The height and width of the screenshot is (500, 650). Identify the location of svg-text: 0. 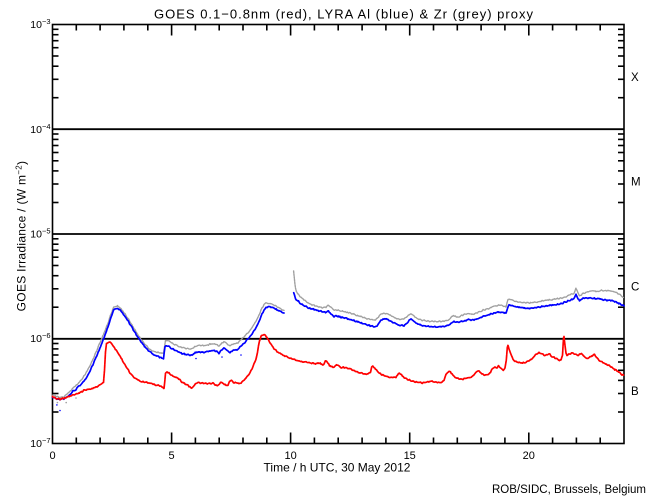
(52, 456).